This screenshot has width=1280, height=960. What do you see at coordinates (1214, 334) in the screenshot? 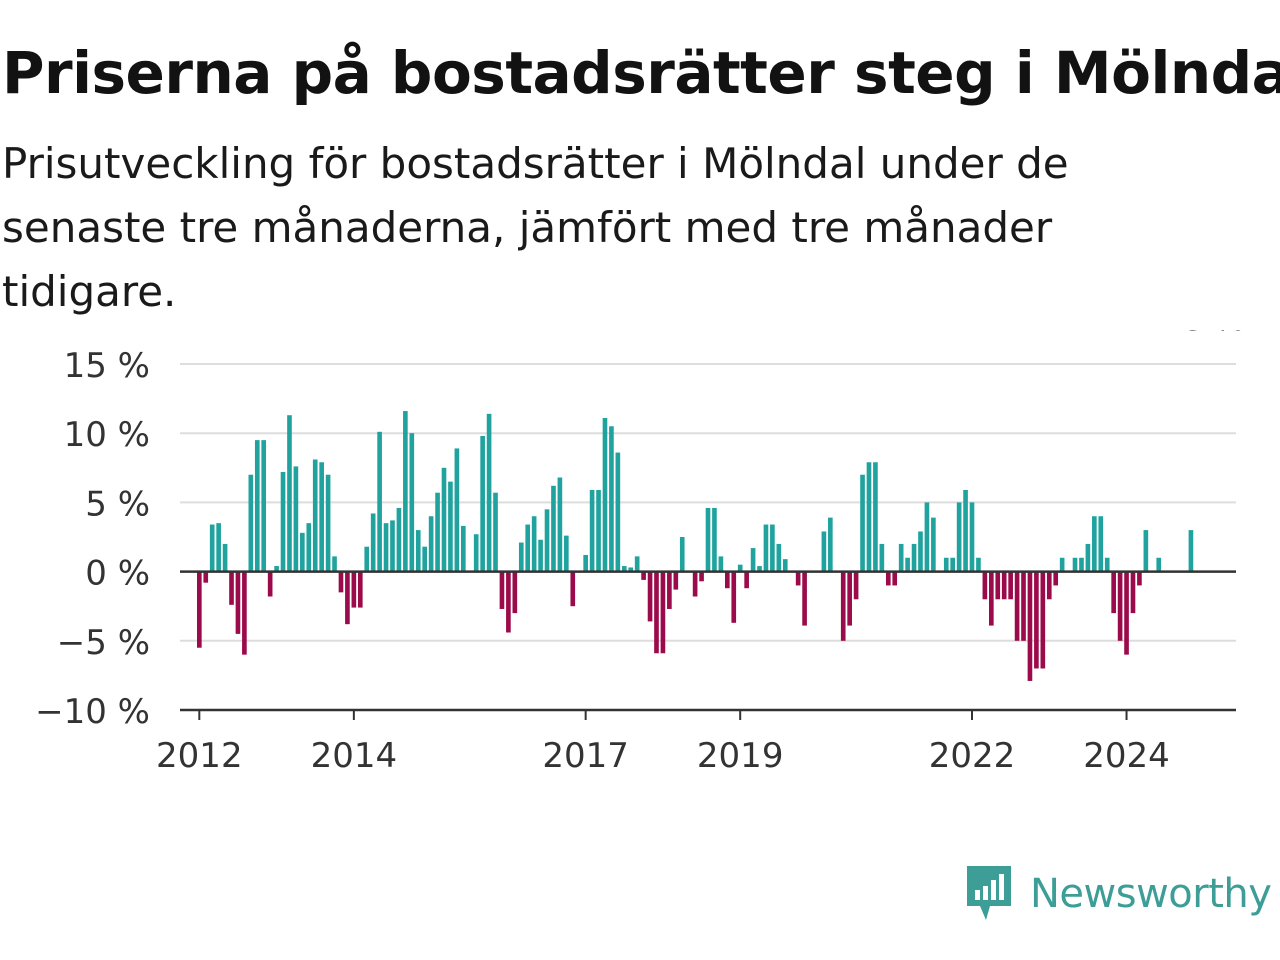
I see `latest-value-label: 3 %` at bounding box center [1214, 334].